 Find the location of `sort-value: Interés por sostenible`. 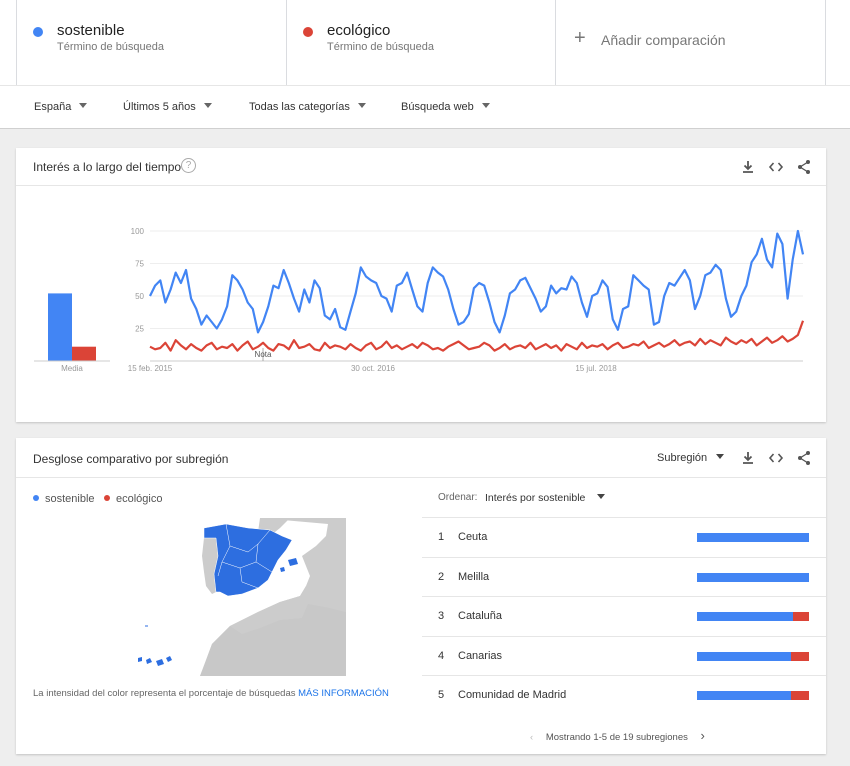

sort-value: Interés por sostenible is located at coordinates (535, 498).